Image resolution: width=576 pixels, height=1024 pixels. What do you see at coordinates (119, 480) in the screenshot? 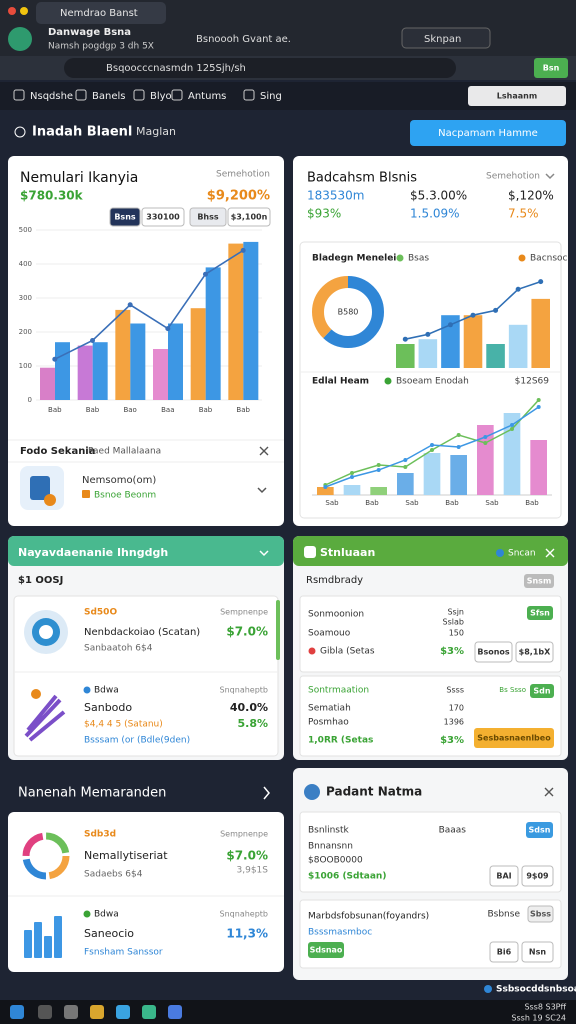
I see `label: Nemsomo(om)` at bounding box center [119, 480].